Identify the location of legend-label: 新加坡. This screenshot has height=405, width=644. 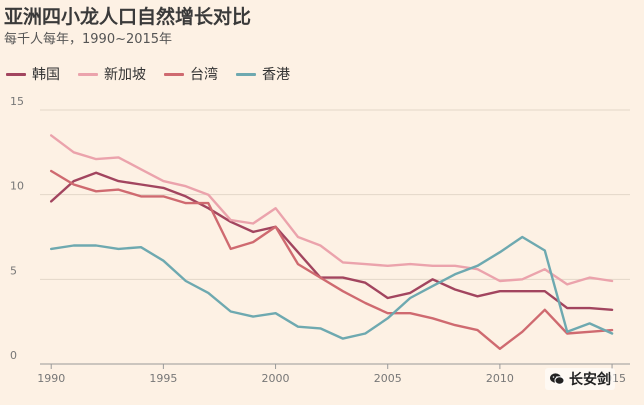
(125, 75).